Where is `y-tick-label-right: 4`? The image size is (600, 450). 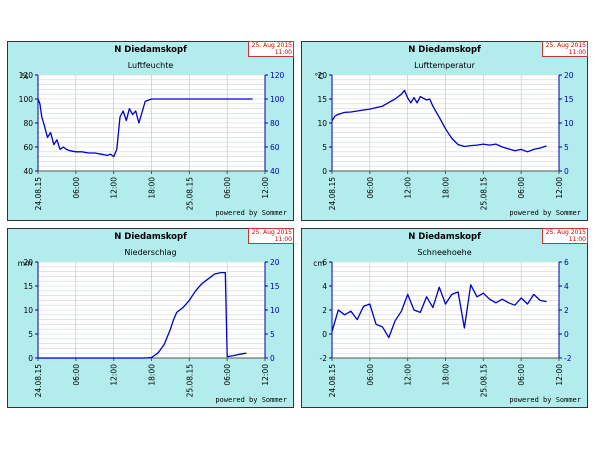
y-tick-label-right: 4 is located at coordinates (566, 286).